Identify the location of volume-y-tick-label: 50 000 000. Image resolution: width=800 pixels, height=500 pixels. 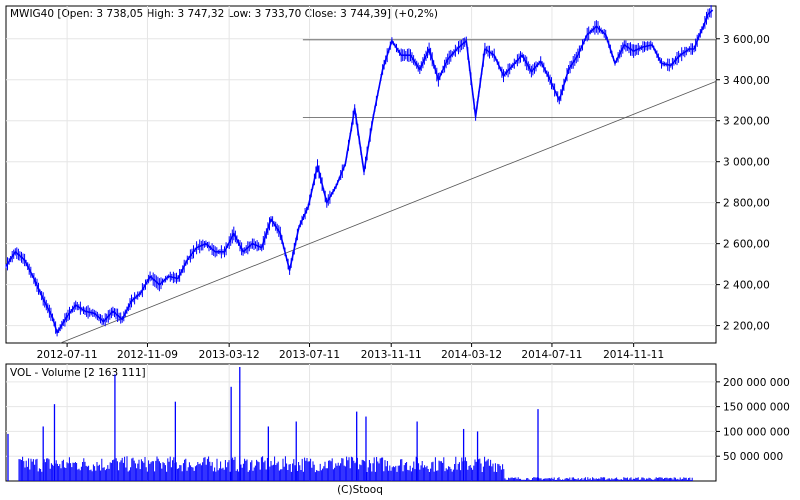
(753, 457).